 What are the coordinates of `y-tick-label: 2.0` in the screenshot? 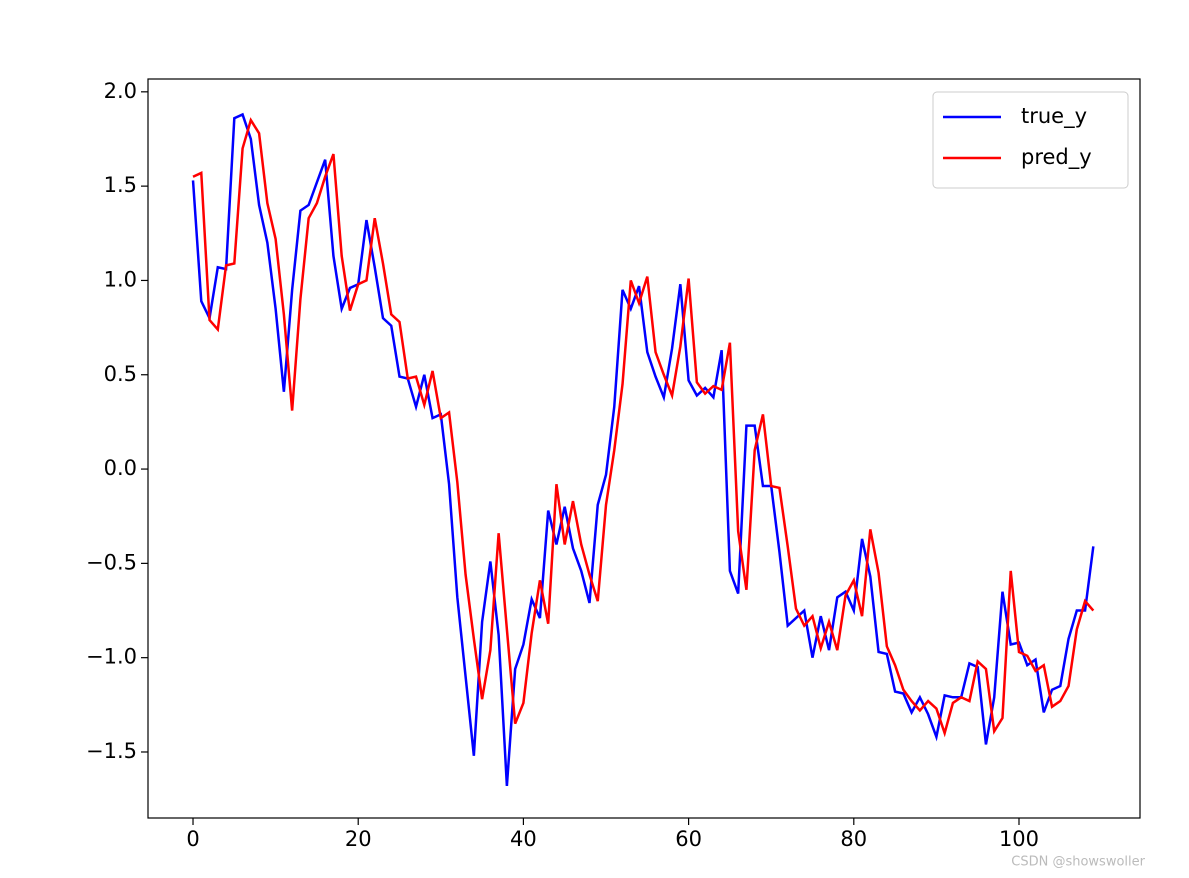 It's located at (120, 91).